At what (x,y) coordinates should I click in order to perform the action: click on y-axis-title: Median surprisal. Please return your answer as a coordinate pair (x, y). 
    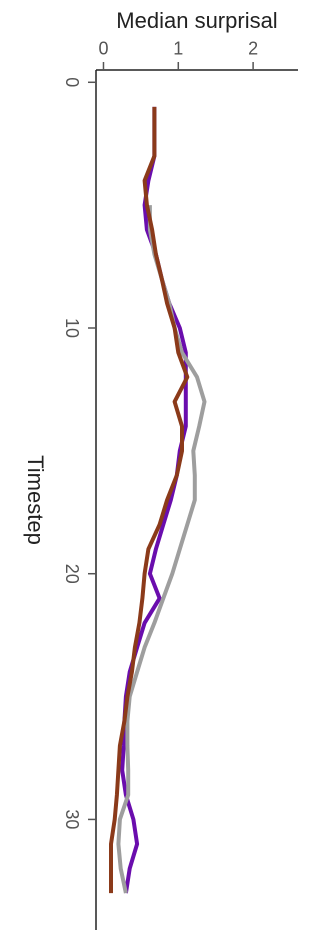
    Looking at the image, I should click on (196, 20).